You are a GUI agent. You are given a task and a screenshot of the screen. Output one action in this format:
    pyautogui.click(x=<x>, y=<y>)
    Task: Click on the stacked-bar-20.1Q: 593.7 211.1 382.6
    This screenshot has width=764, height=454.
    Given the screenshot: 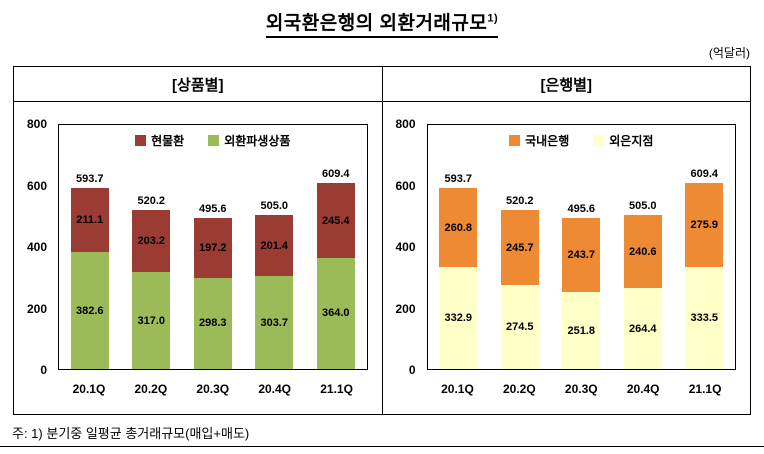 What is the action you would take?
    pyautogui.click(x=89, y=271)
    